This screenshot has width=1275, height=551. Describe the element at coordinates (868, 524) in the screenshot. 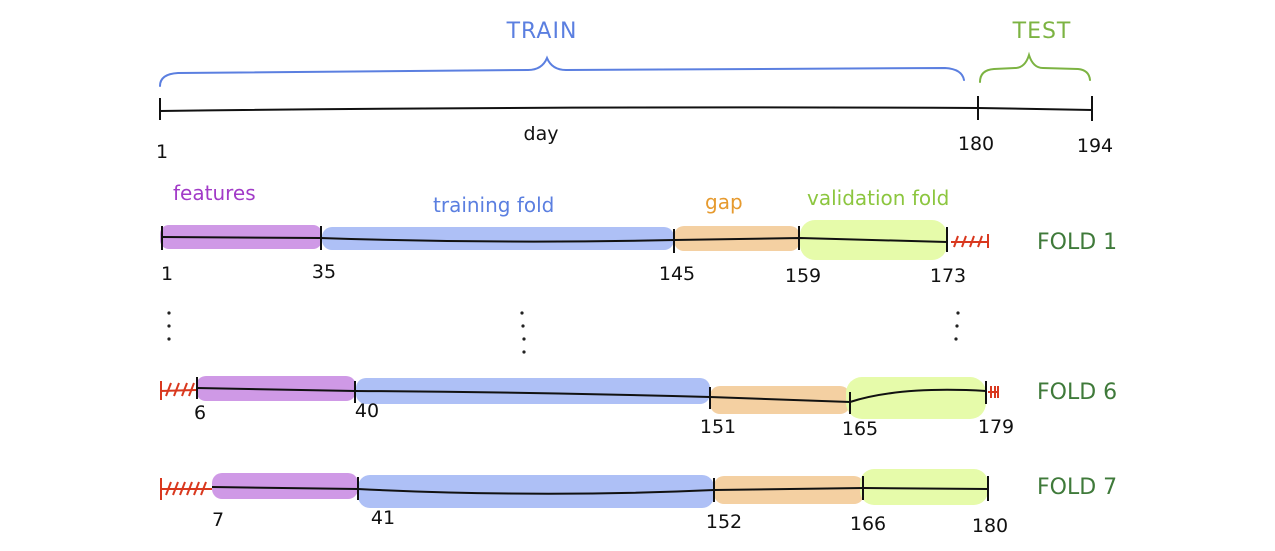

I see `fold-7-tick-label: 166` at that location.